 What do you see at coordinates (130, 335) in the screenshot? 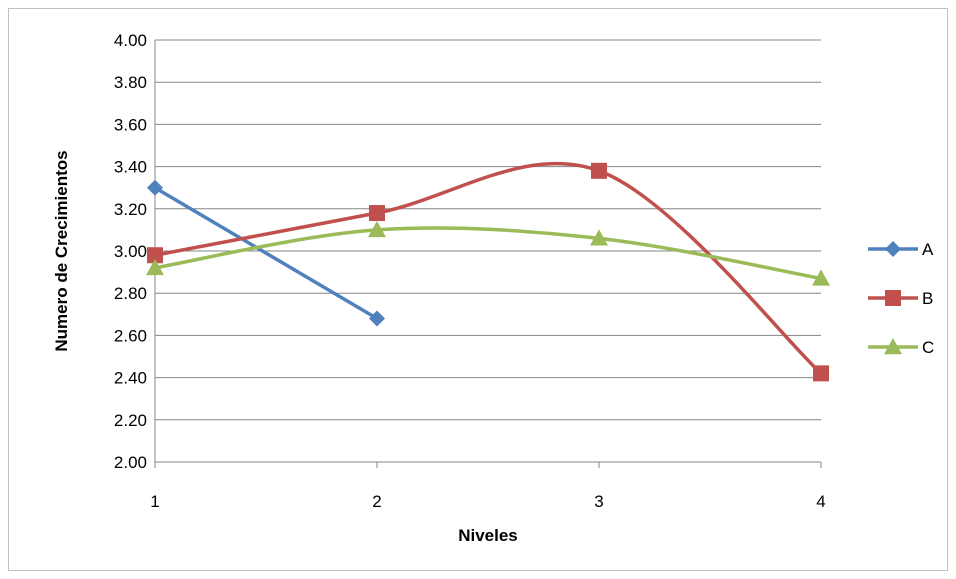
I see `y-tick-label: 2.60` at bounding box center [130, 335].